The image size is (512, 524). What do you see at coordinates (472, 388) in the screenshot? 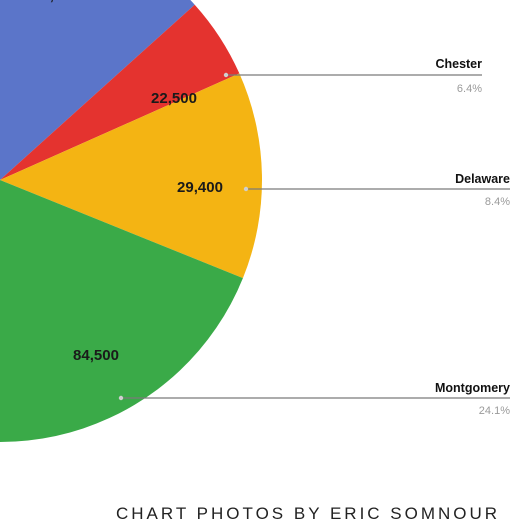
I see `callout-name-montgomery: Montgomery` at bounding box center [472, 388].